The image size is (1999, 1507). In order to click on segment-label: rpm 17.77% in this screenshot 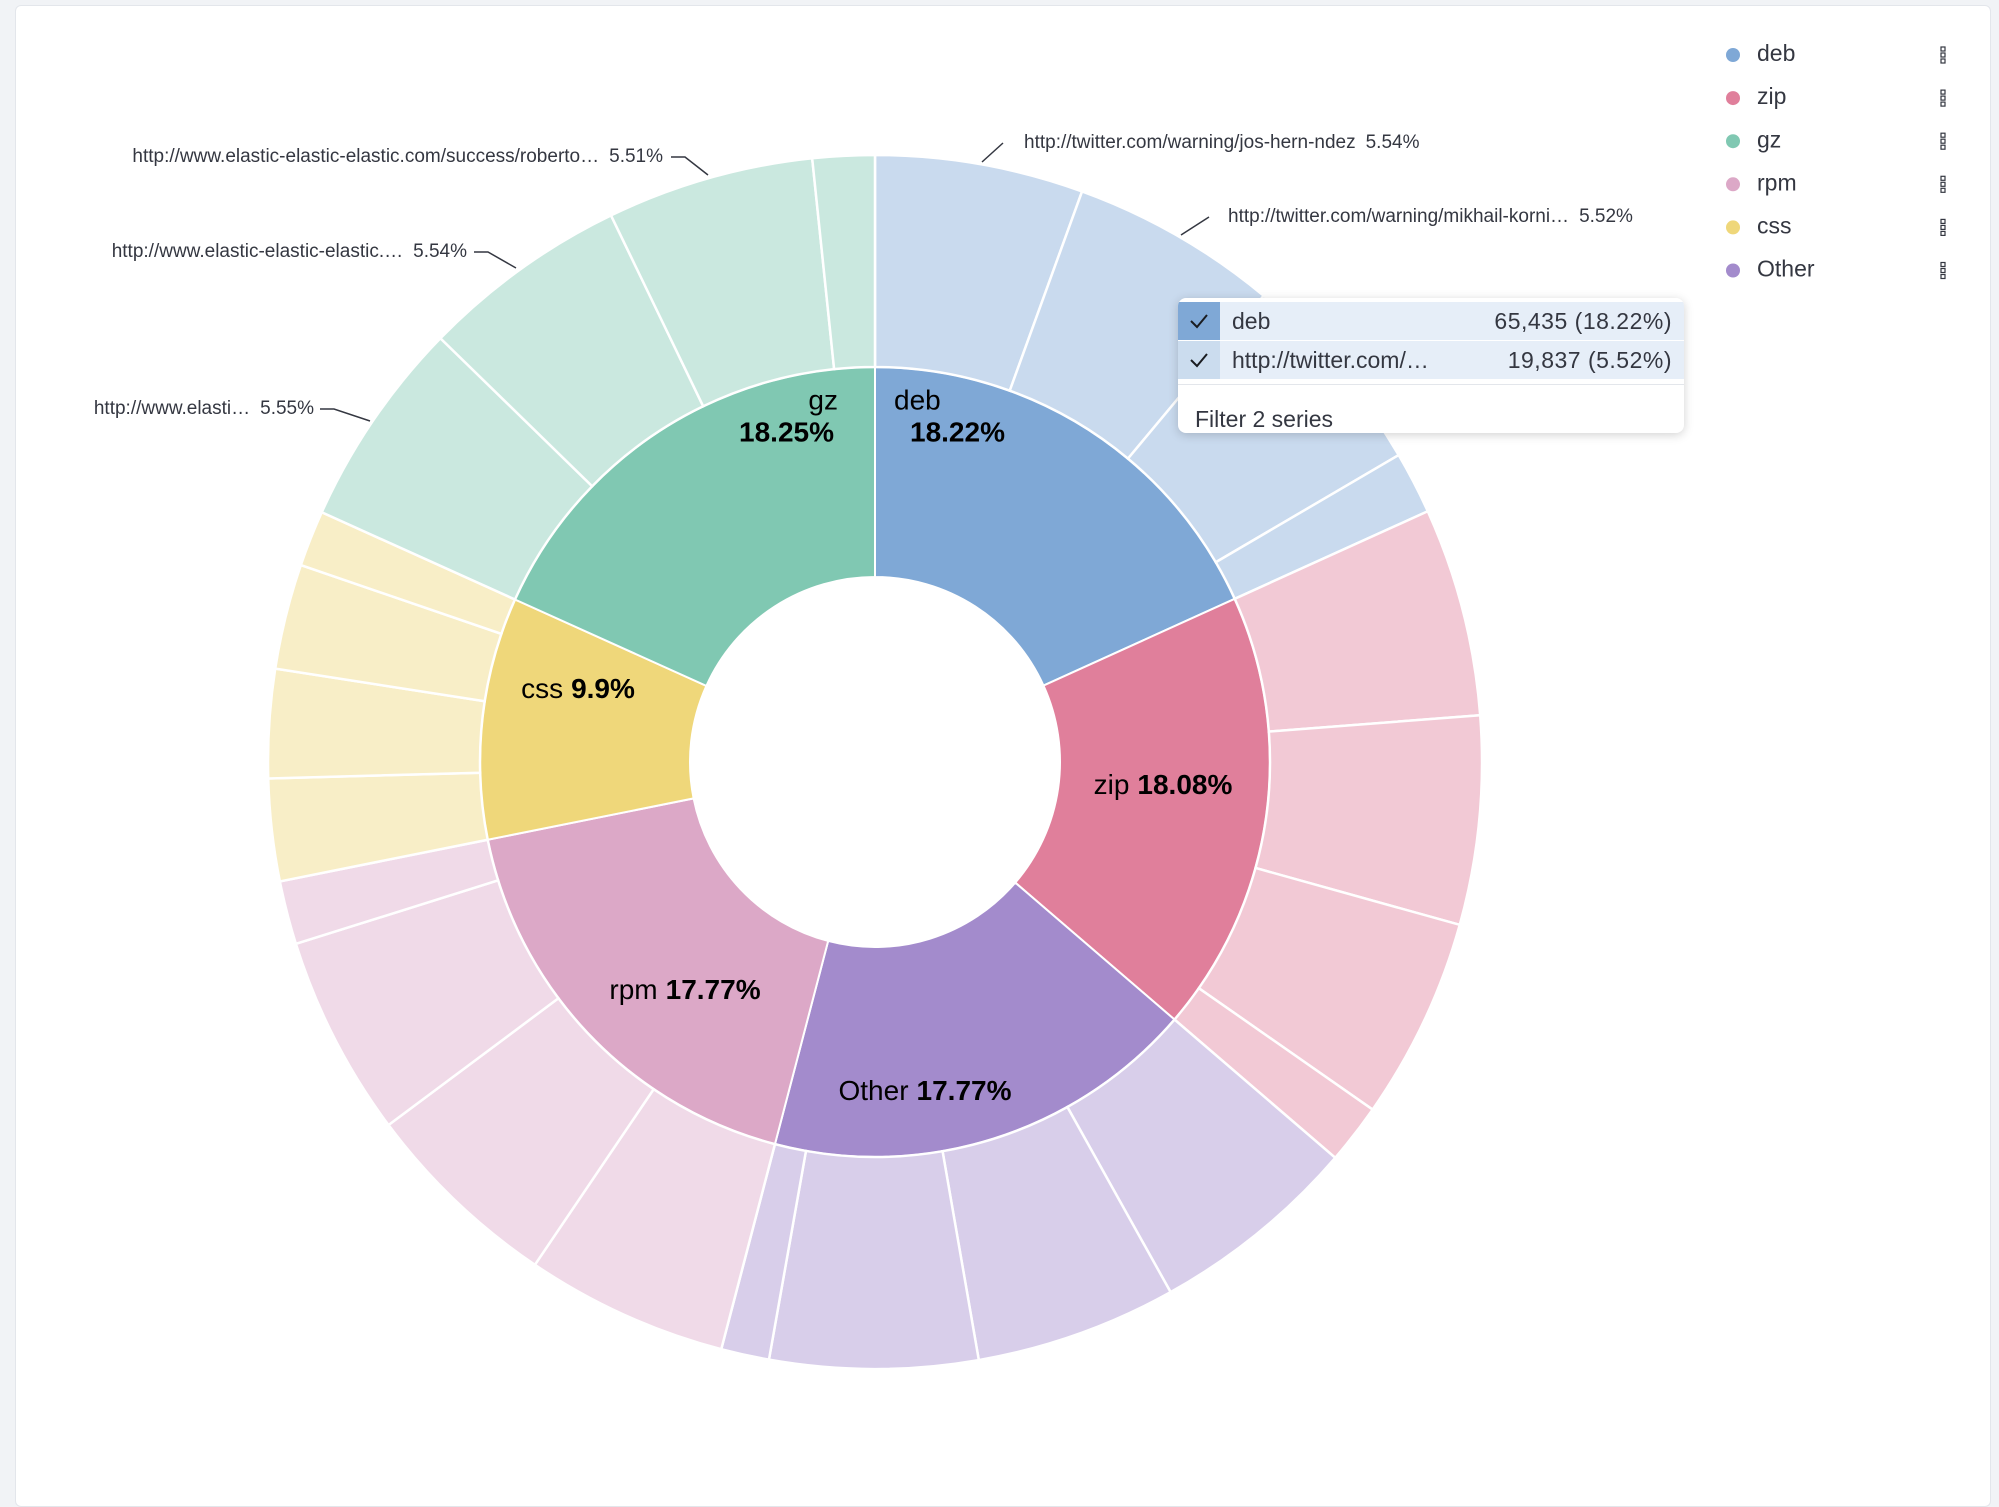, I will do `click(684, 989)`.